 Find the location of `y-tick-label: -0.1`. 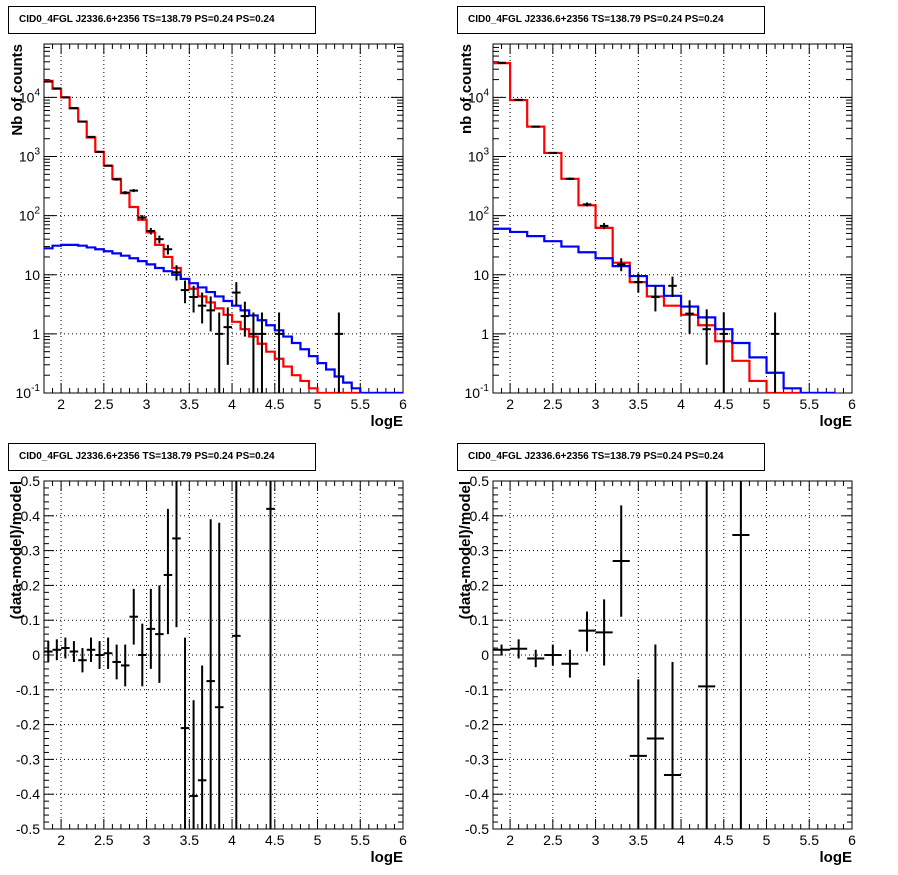

y-tick-label: -0.1 is located at coordinates (477, 690).